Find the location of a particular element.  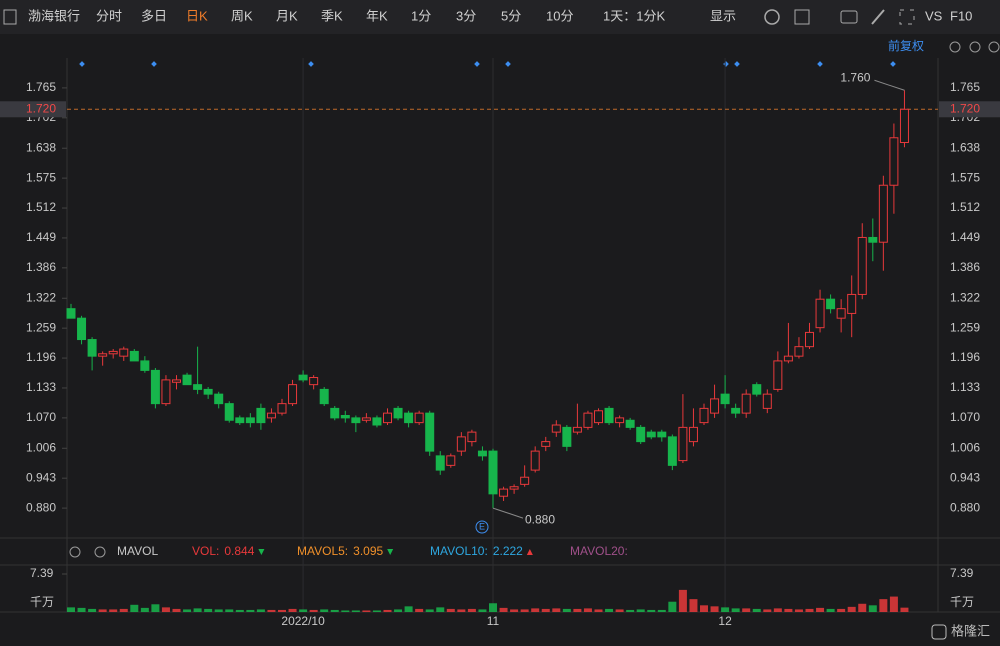

tab: 月K is located at coordinates (287, 15).